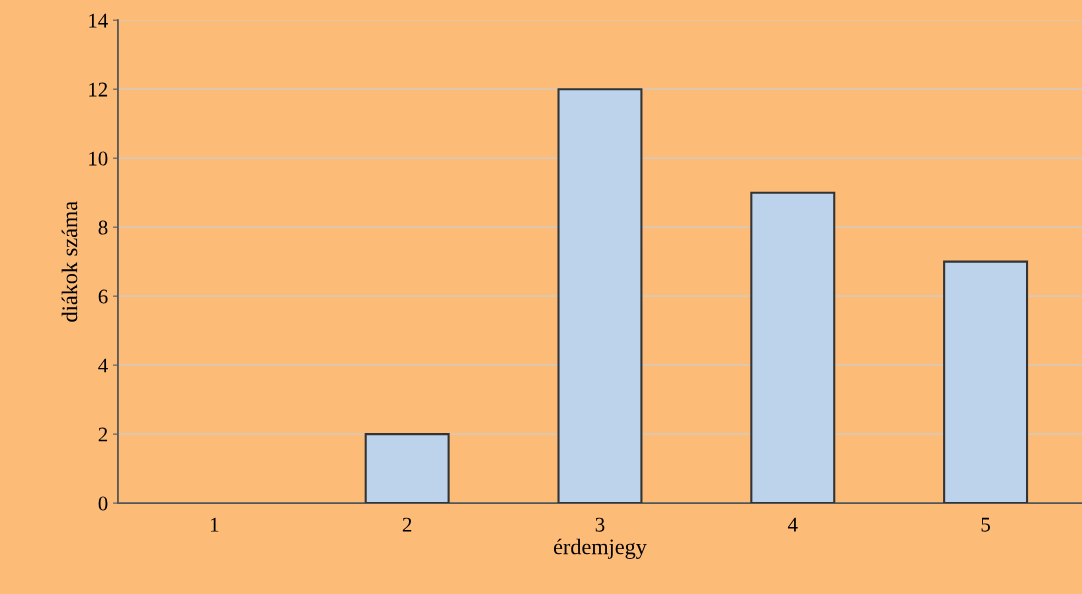  What do you see at coordinates (103, 434) in the screenshot?
I see `y-tick-label: 2` at bounding box center [103, 434].